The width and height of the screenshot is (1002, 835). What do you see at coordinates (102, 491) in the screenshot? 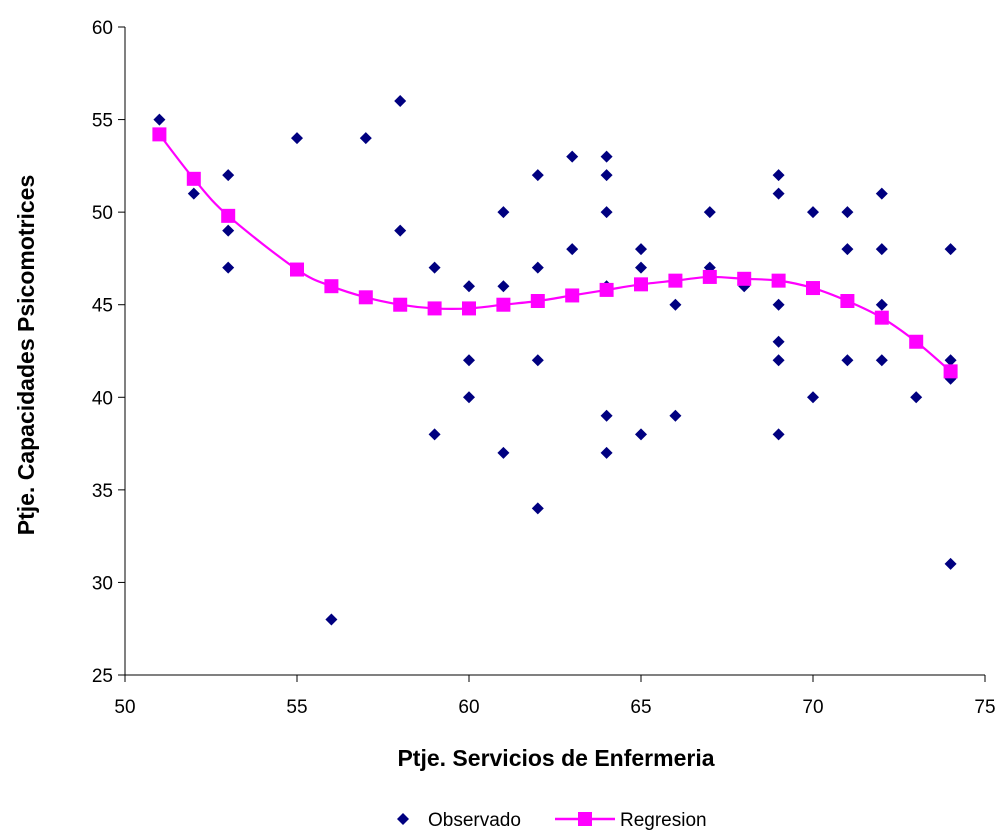
I see `y-tick-label: 35` at bounding box center [102, 491].